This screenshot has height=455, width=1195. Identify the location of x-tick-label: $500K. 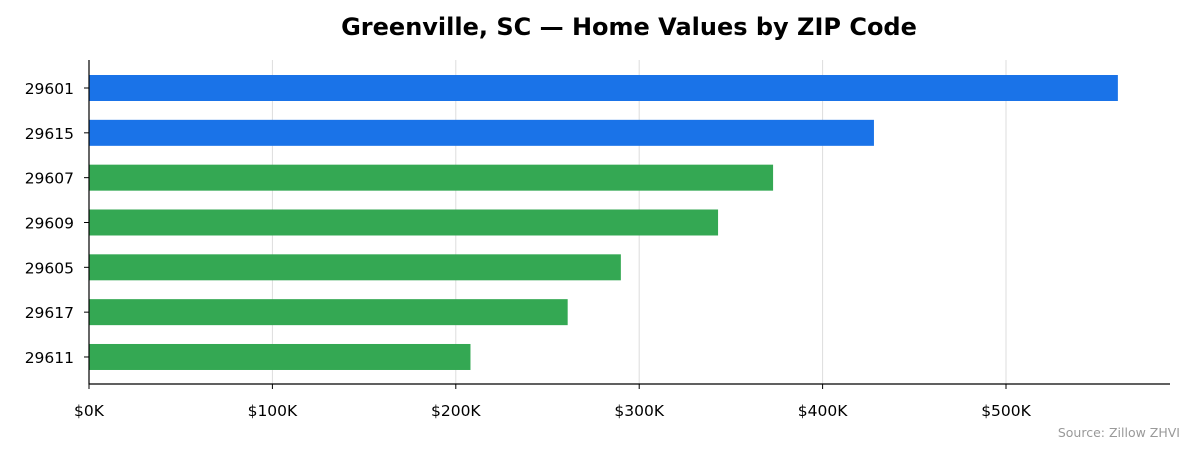
(1006, 411).